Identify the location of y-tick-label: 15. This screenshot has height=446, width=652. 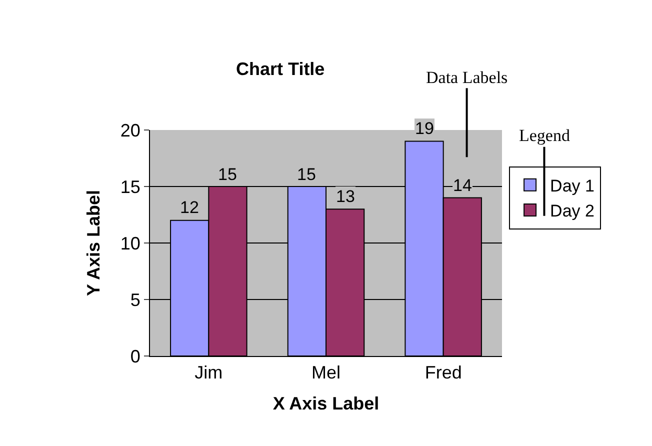
(130, 186).